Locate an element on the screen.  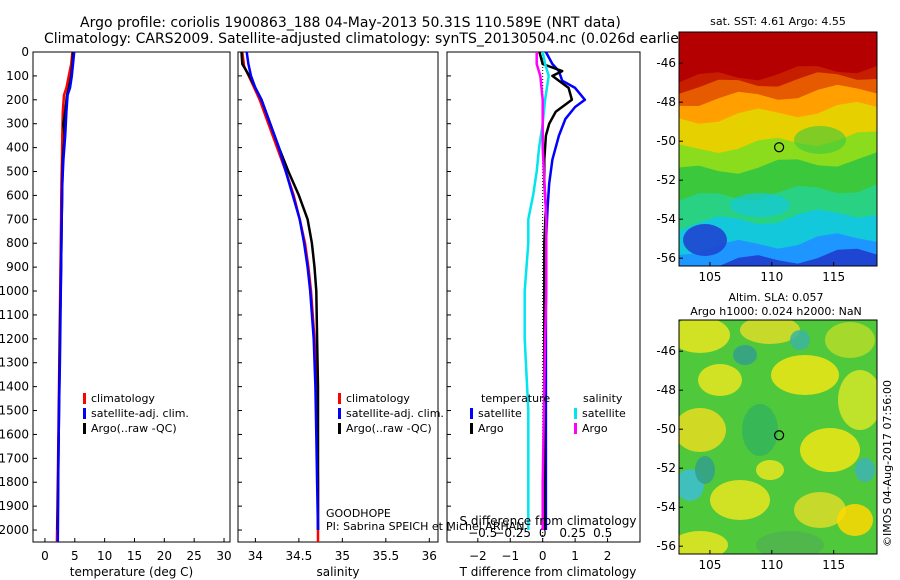
depth-tick-label: 300 is located at coordinates (17, 124).